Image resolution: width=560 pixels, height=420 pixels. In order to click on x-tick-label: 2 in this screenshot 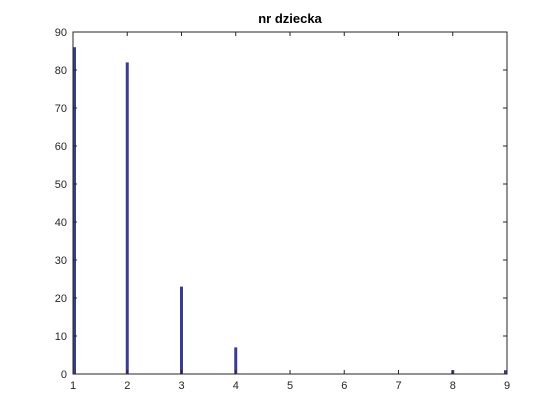, I will do `click(127, 386)`.